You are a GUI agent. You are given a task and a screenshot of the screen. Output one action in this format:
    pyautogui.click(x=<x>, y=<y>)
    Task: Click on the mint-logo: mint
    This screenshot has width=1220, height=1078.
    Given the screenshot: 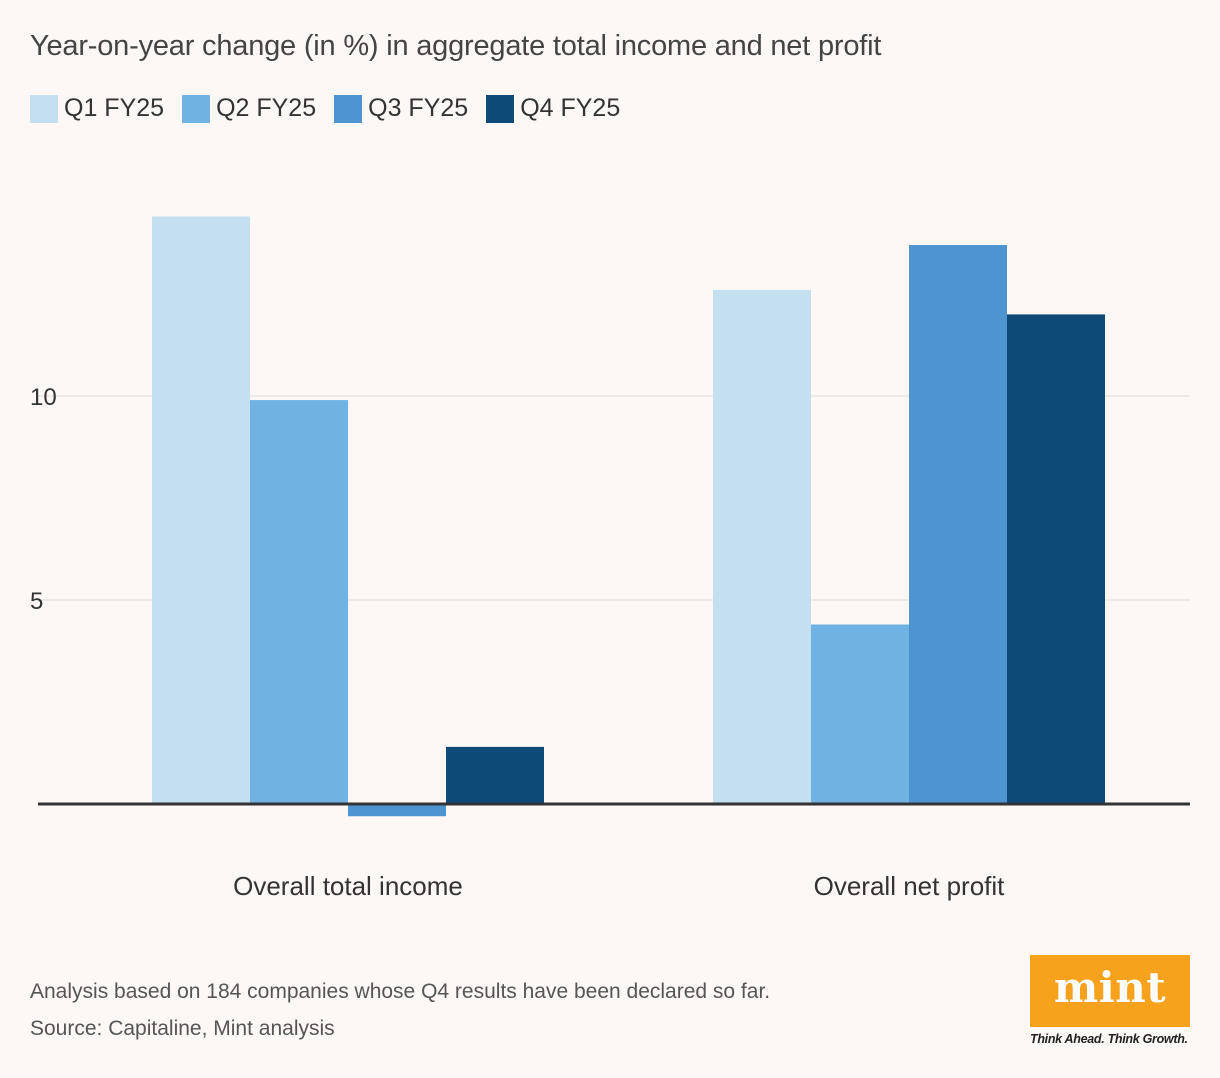 What is the action you would take?
    pyautogui.click(x=1110, y=991)
    